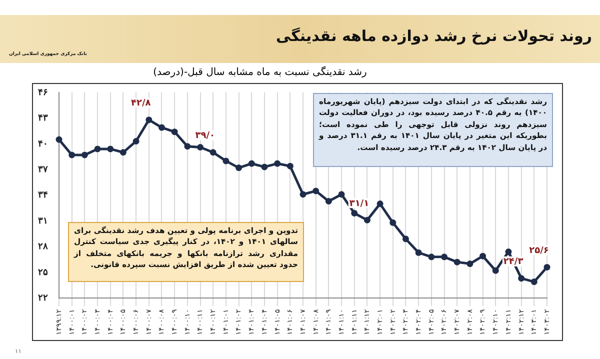  Describe the element at coordinates (43, 195) in the screenshot. I see `y-tick-label: ۳۴` at that location.